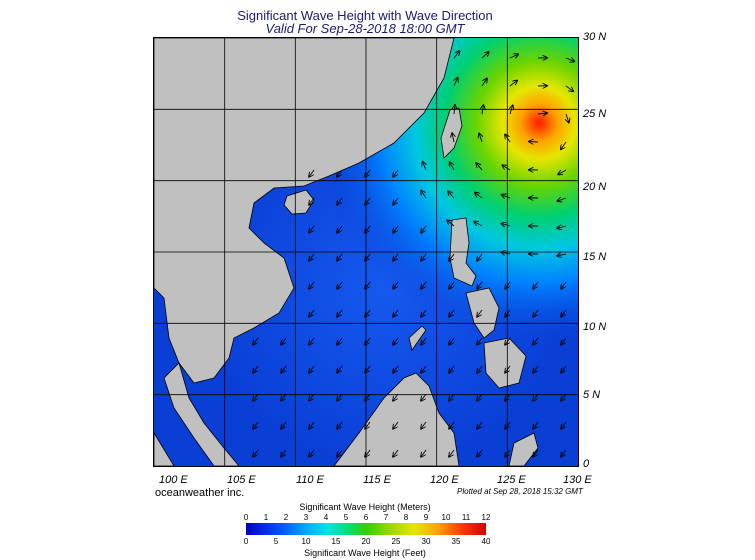 The height and width of the screenshot is (560, 755). Describe the element at coordinates (310, 480) in the screenshot. I see `lon-label-110e: 110 E` at that location.